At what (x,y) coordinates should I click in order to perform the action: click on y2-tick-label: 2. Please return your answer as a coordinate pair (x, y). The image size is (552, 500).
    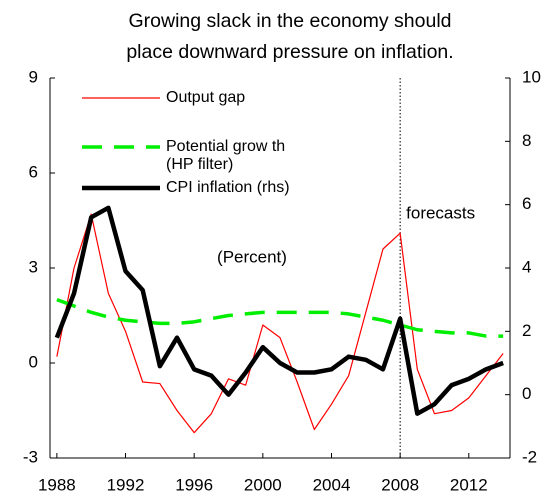
    Looking at the image, I should click on (526, 330).